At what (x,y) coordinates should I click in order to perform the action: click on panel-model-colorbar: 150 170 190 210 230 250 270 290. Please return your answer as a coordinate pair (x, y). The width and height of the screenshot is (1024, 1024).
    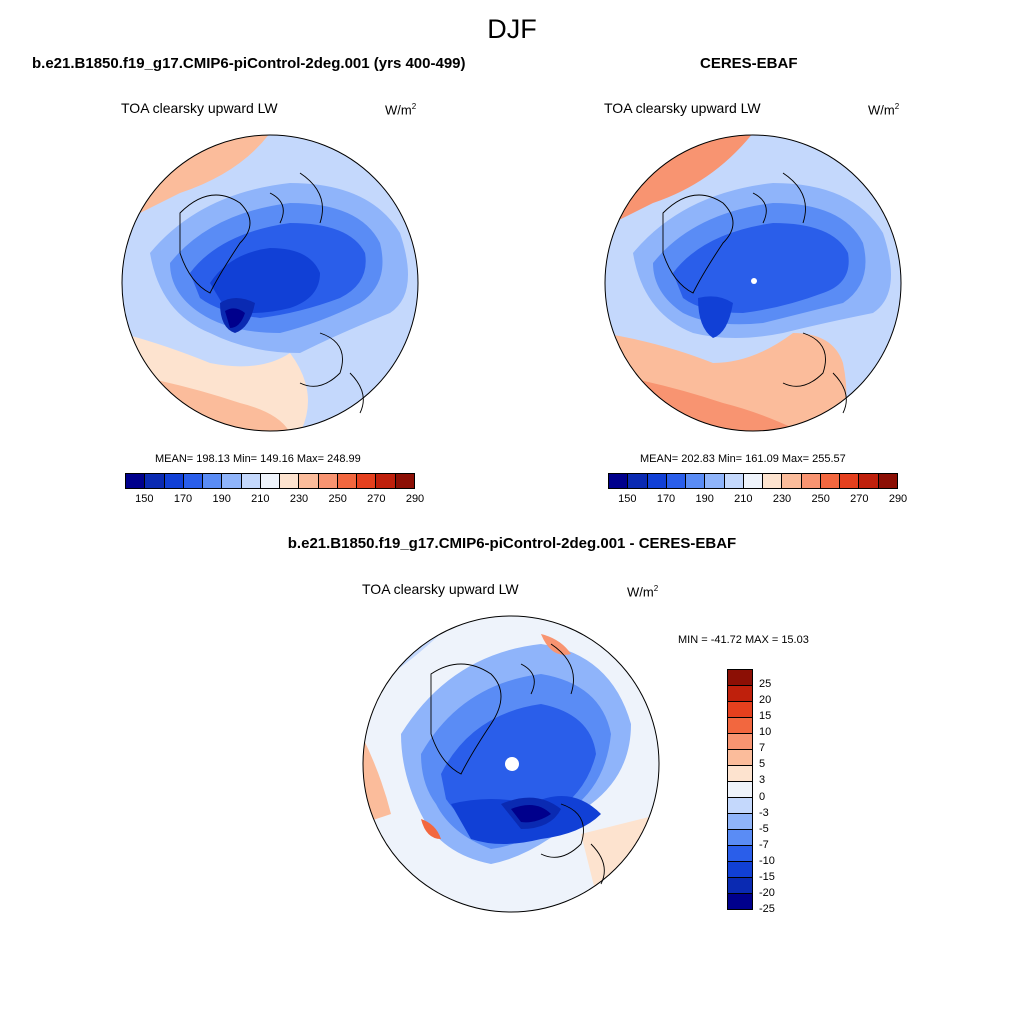
    Looking at the image, I should click on (274, 489).